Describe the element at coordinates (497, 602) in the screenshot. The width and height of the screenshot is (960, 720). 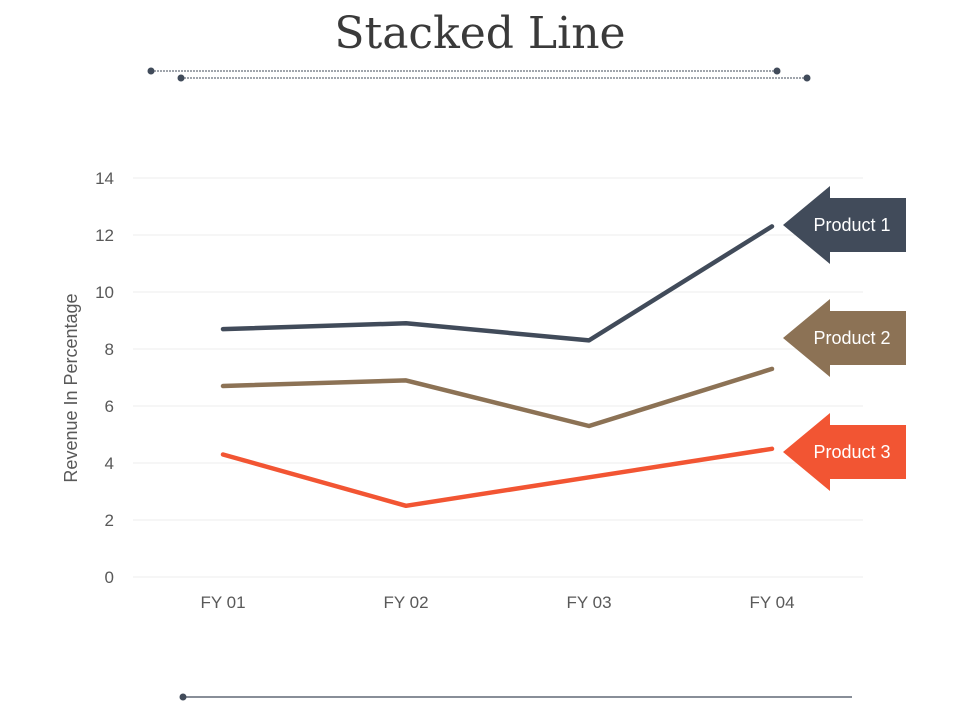
I see `x-axis-ticks: FY 01 FY 02 FY 03 FY 04` at that location.